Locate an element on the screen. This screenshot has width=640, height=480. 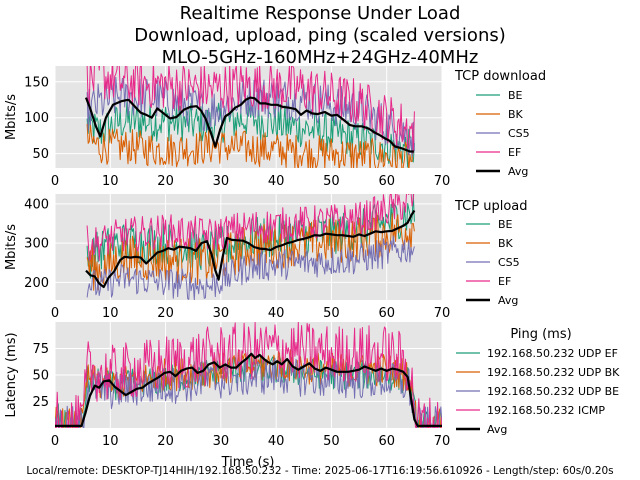
ping-x-tick-label: 20 is located at coordinates (165, 441).